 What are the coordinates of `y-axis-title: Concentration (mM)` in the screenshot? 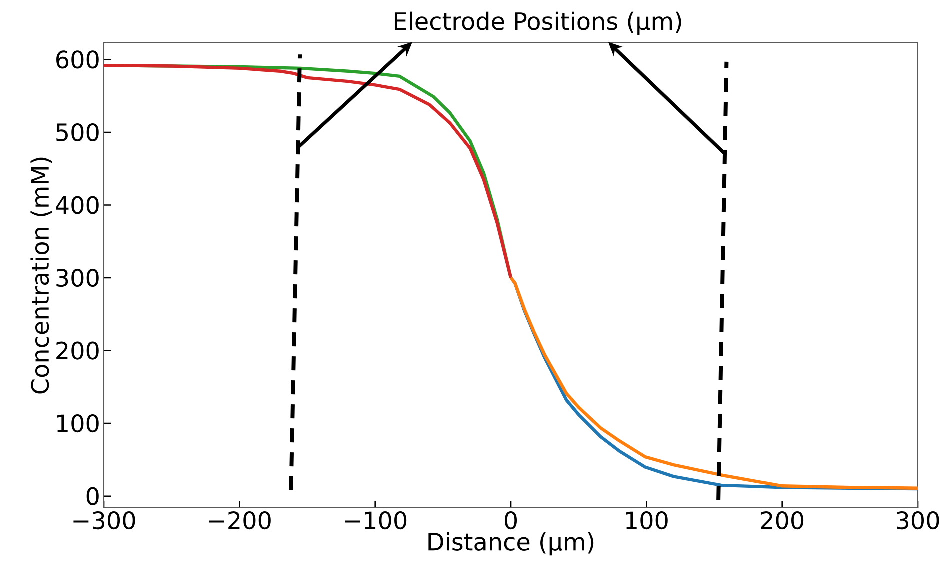 It's located at (41, 276).